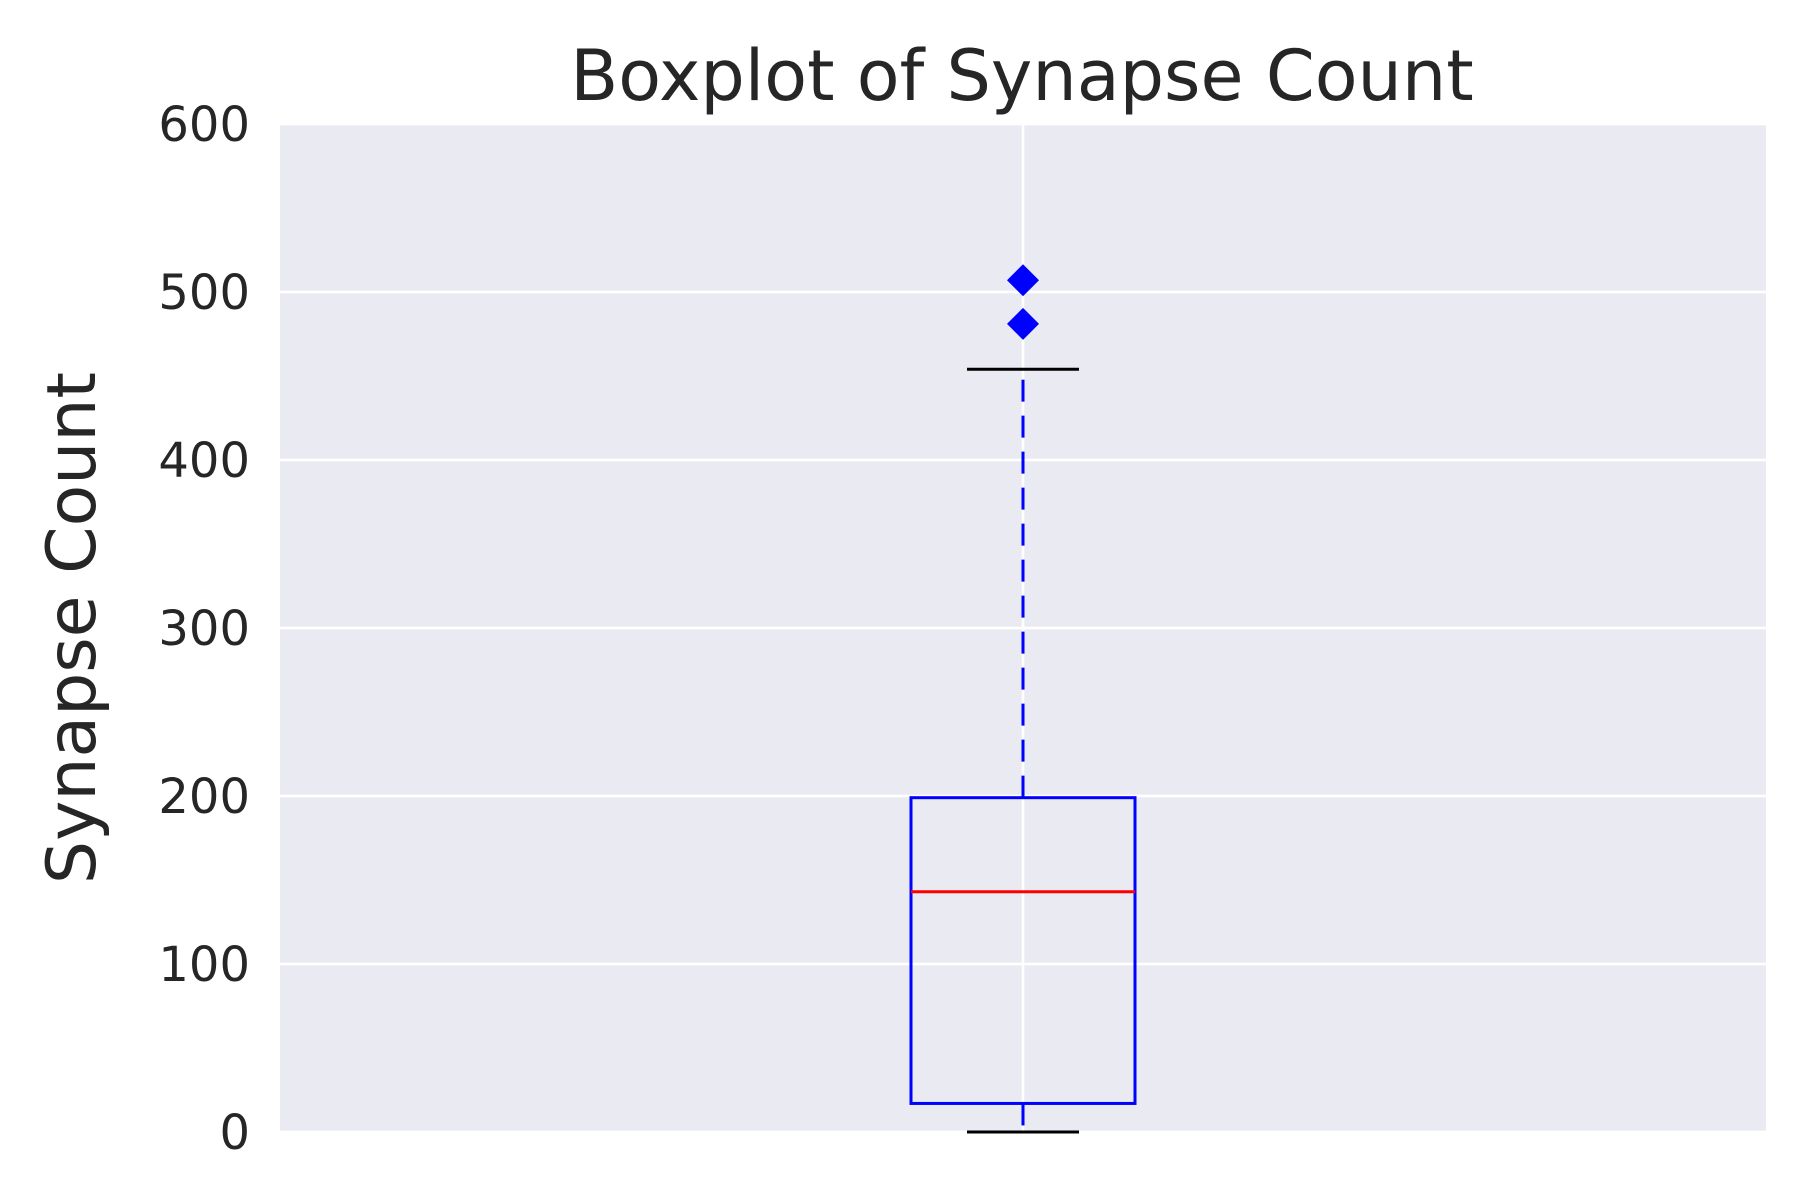  What do you see at coordinates (234, 1133) in the screenshot?
I see `y-tick-label: 0` at bounding box center [234, 1133].